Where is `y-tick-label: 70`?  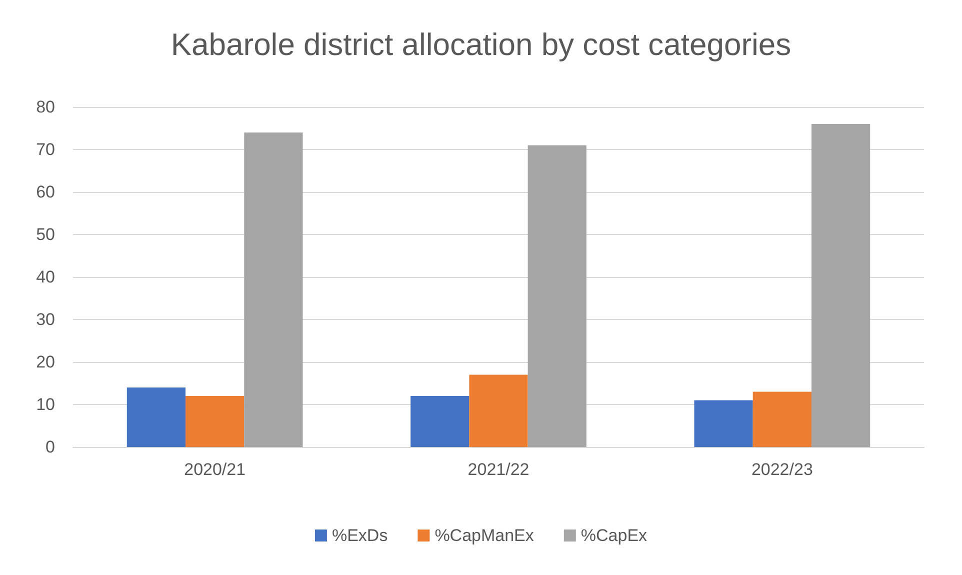 y-tick-label: 70 is located at coordinates (45, 149).